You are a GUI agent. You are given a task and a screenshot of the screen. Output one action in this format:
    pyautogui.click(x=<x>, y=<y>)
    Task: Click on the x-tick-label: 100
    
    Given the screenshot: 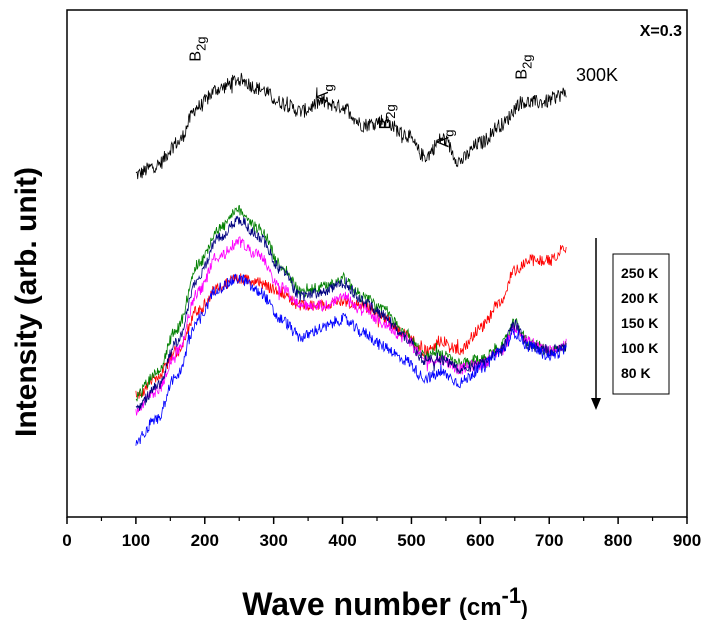 What is the action you would take?
    pyautogui.click(x=136, y=540)
    